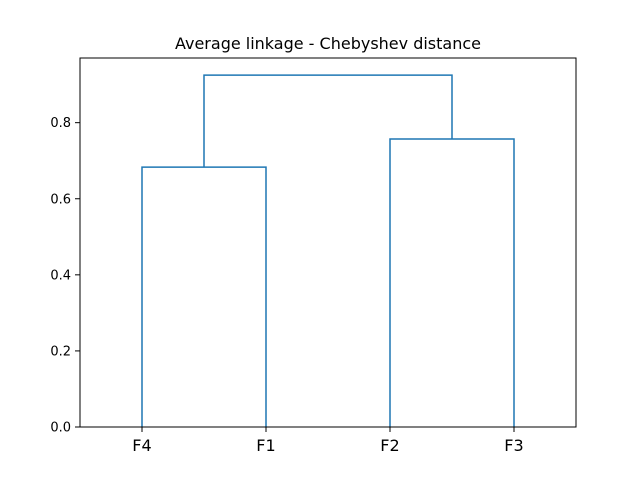 The image size is (640, 480). I want to click on y-tick-label: 0.8, so click(60, 123).